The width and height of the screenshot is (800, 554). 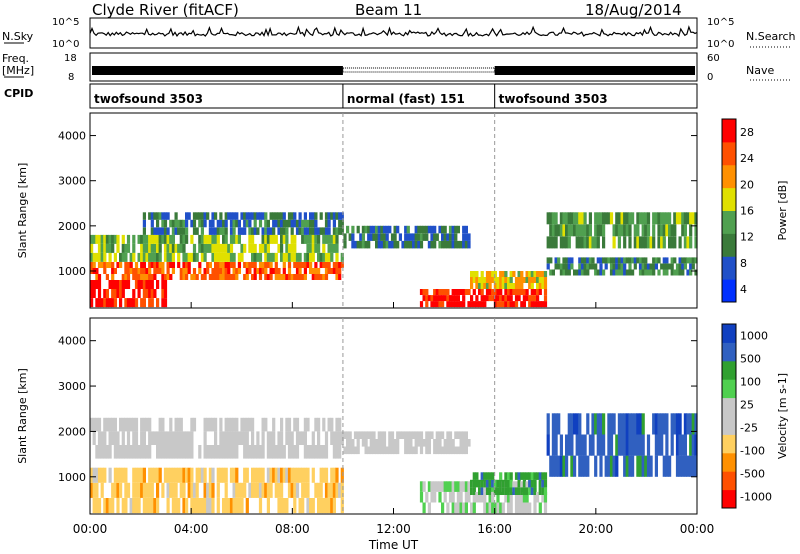 What do you see at coordinates (743, 263) in the screenshot?
I see `power-colorbar-tick: 8` at bounding box center [743, 263].